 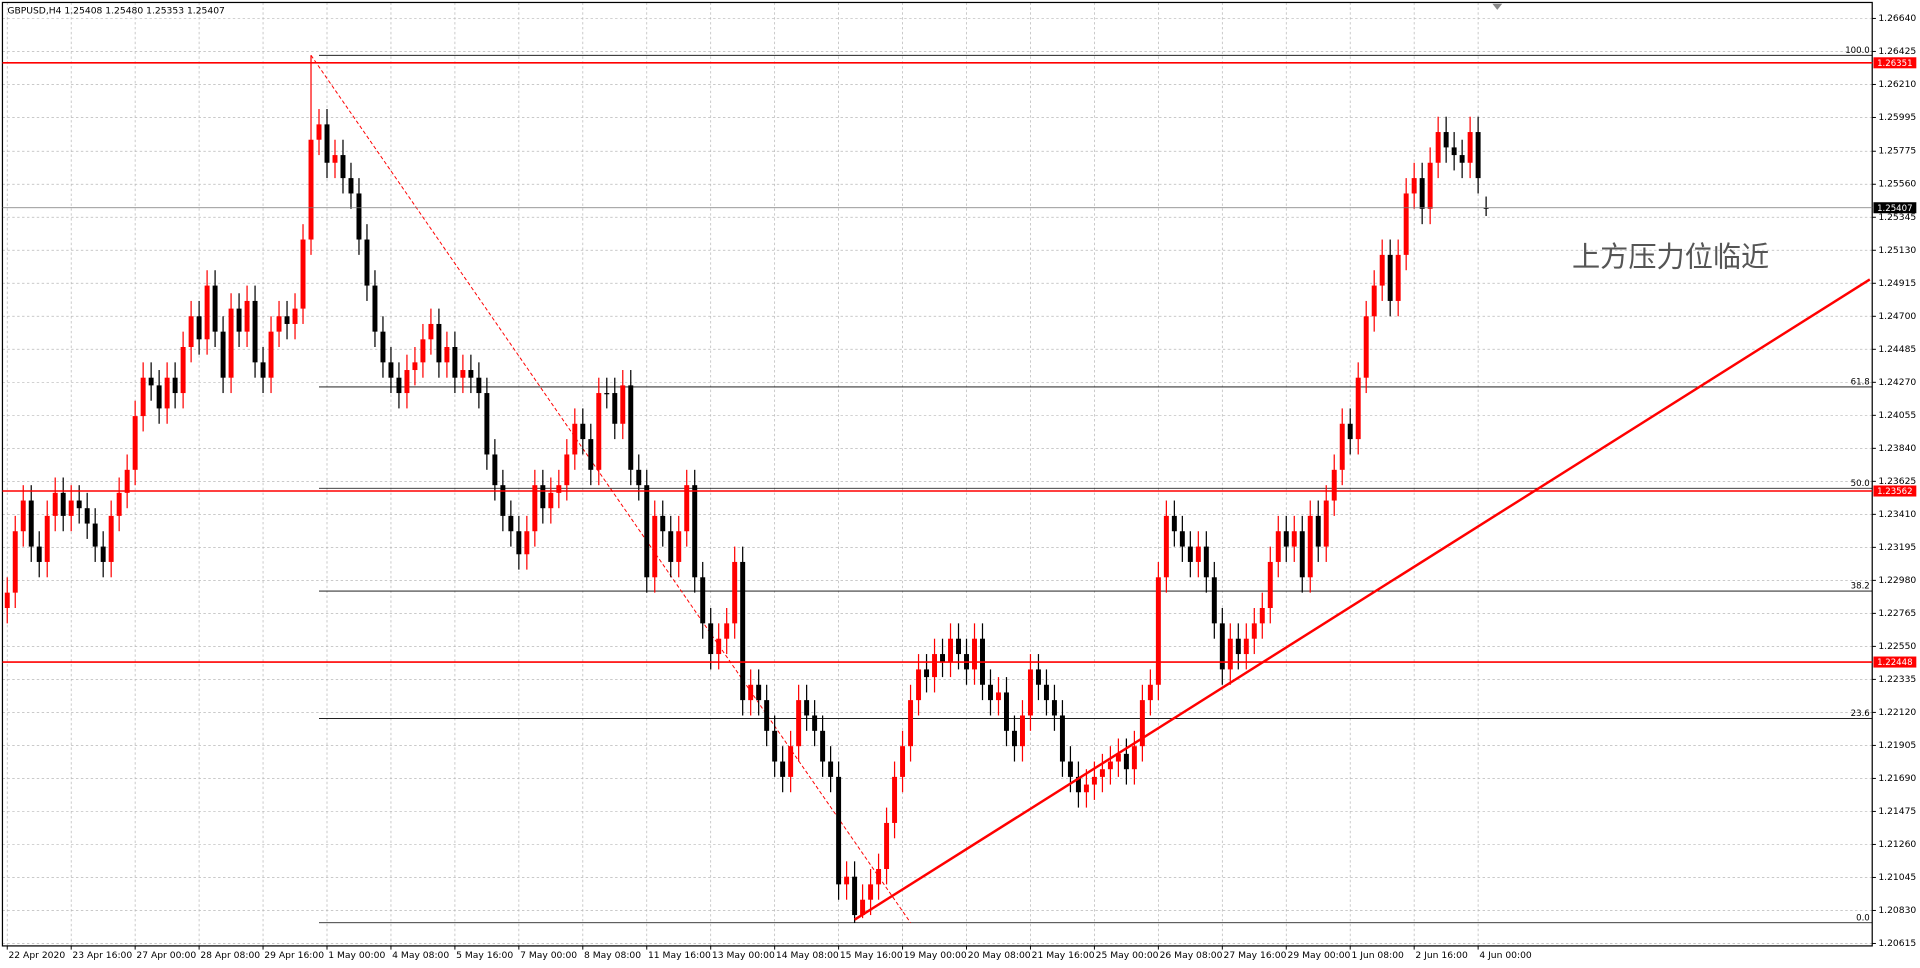 I want to click on level-tag, so click(x=1895, y=662).